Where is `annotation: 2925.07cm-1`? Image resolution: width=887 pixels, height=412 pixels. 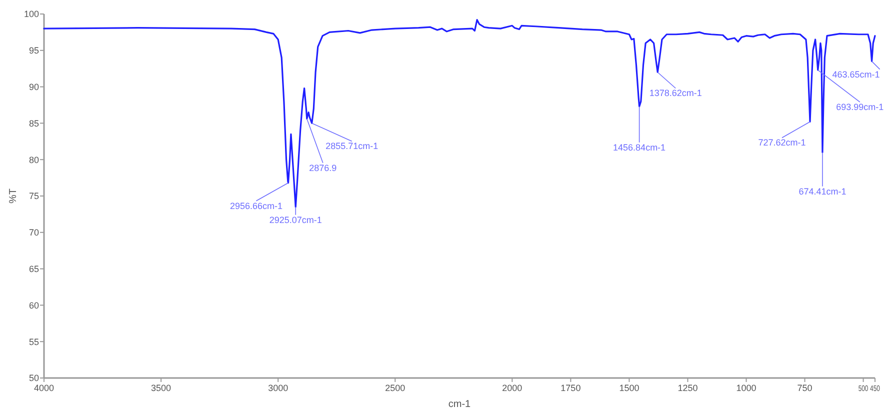
annotation: 2925.07cm-1 is located at coordinates (295, 219).